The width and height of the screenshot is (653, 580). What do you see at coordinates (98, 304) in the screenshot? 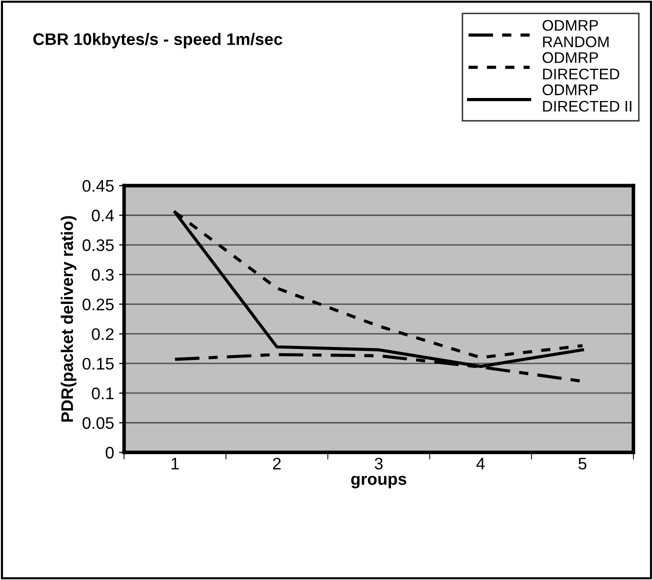
I see `y-tick-label: 0.25` at bounding box center [98, 304].